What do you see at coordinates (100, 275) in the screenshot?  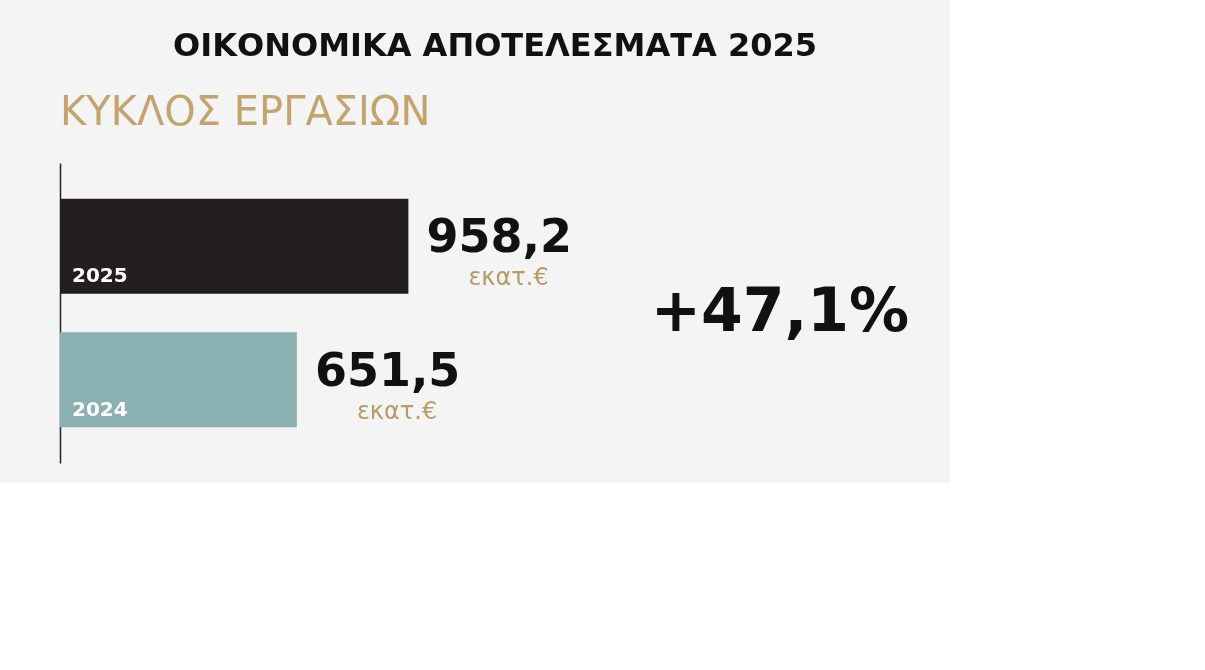 I see `y-tick-label: 2025` at bounding box center [100, 275].